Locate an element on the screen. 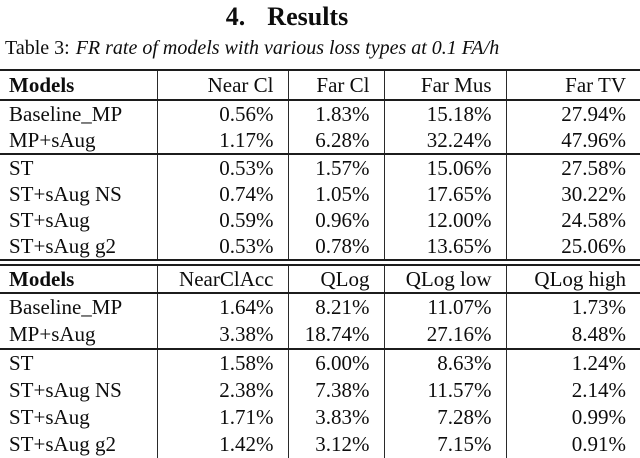 Image resolution: width=640 pixels, height=458 pixels. value-cell: 6.00% is located at coordinates (335, 363).